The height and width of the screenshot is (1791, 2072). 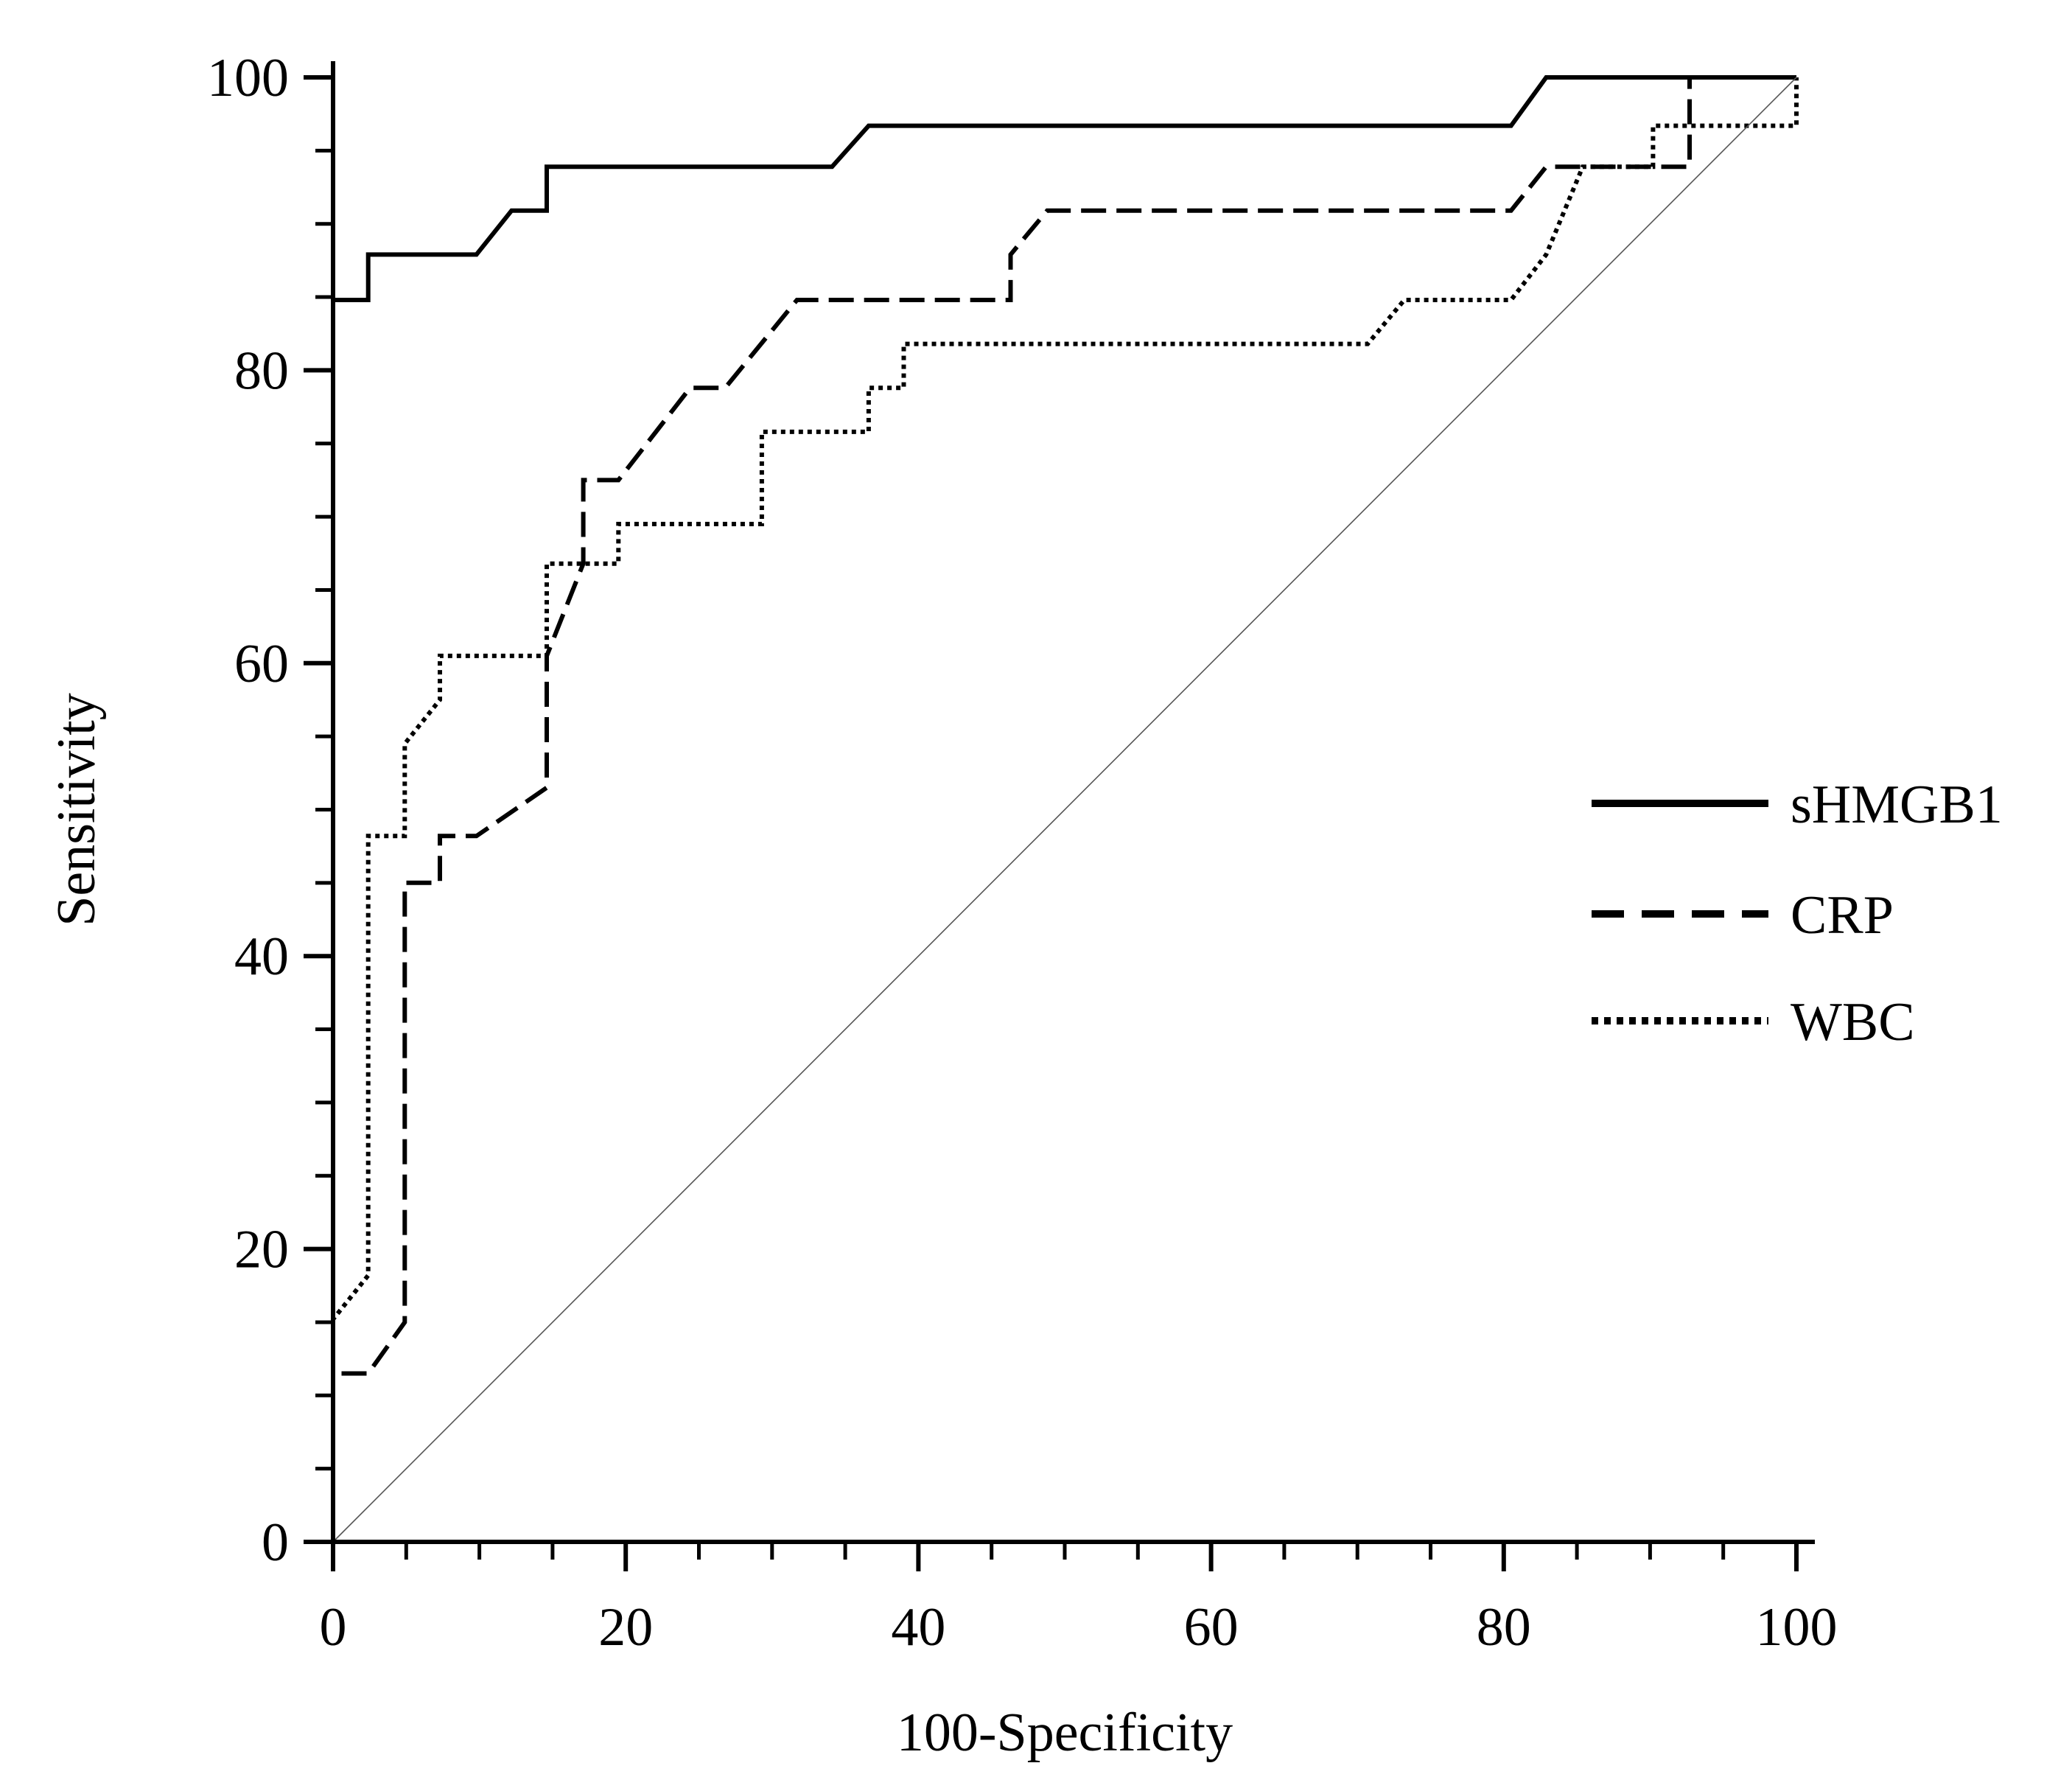 I want to click on y-tick-label: 80, so click(x=261, y=371).